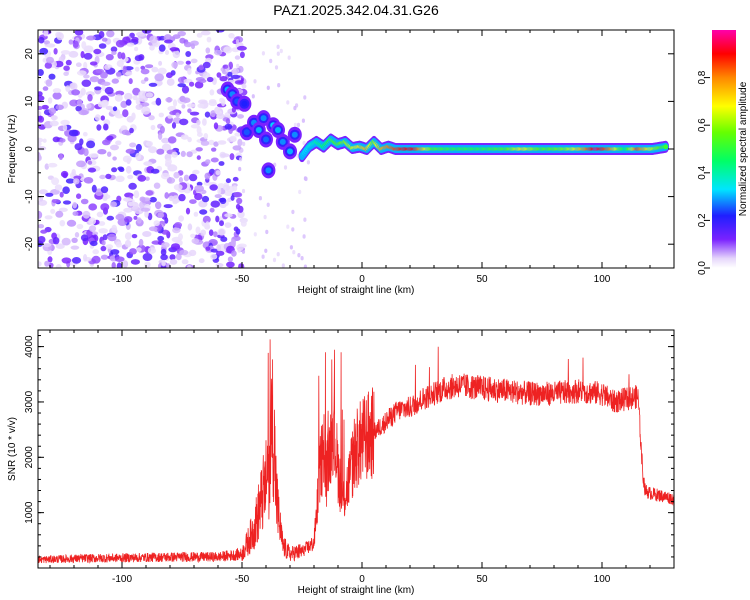 The width and height of the screenshot is (750, 600). I want to click on y-tick-label: -10, so click(29, 196).